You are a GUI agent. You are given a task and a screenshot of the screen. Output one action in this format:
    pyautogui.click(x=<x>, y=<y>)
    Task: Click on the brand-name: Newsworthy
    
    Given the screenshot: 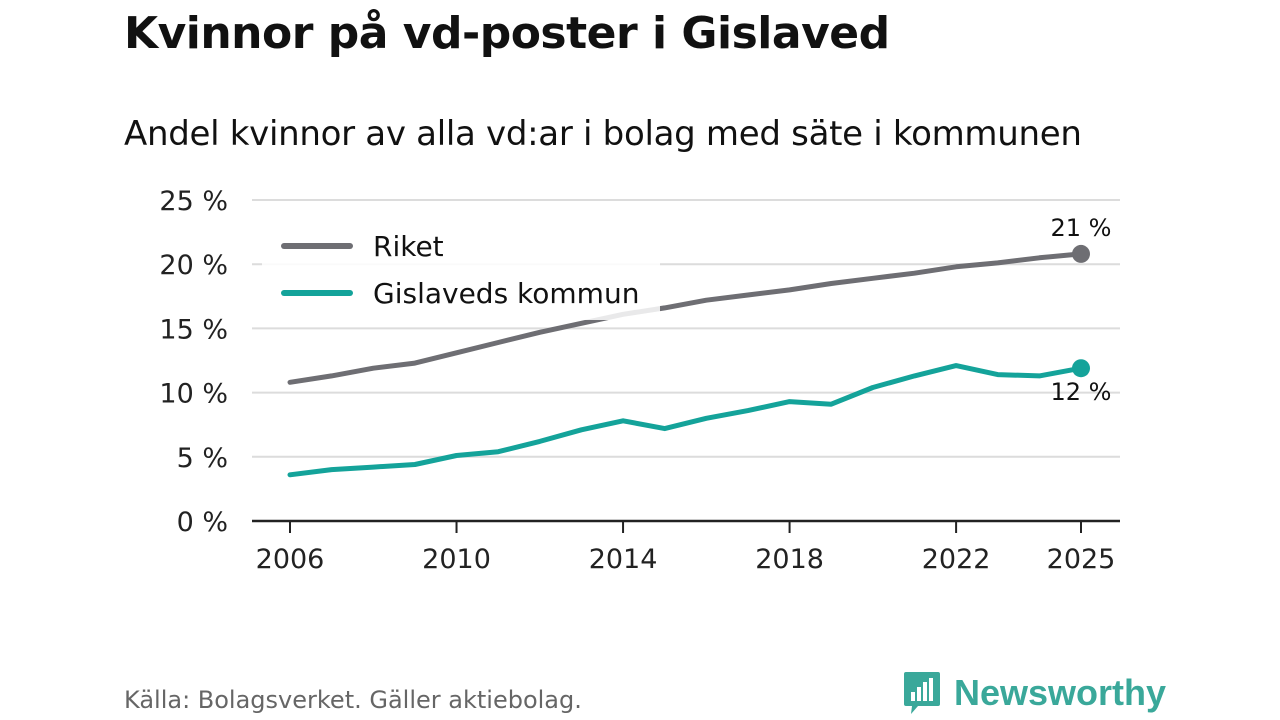 What is the action you would take?
    pyautogui.click(x=1060, y=692)
    